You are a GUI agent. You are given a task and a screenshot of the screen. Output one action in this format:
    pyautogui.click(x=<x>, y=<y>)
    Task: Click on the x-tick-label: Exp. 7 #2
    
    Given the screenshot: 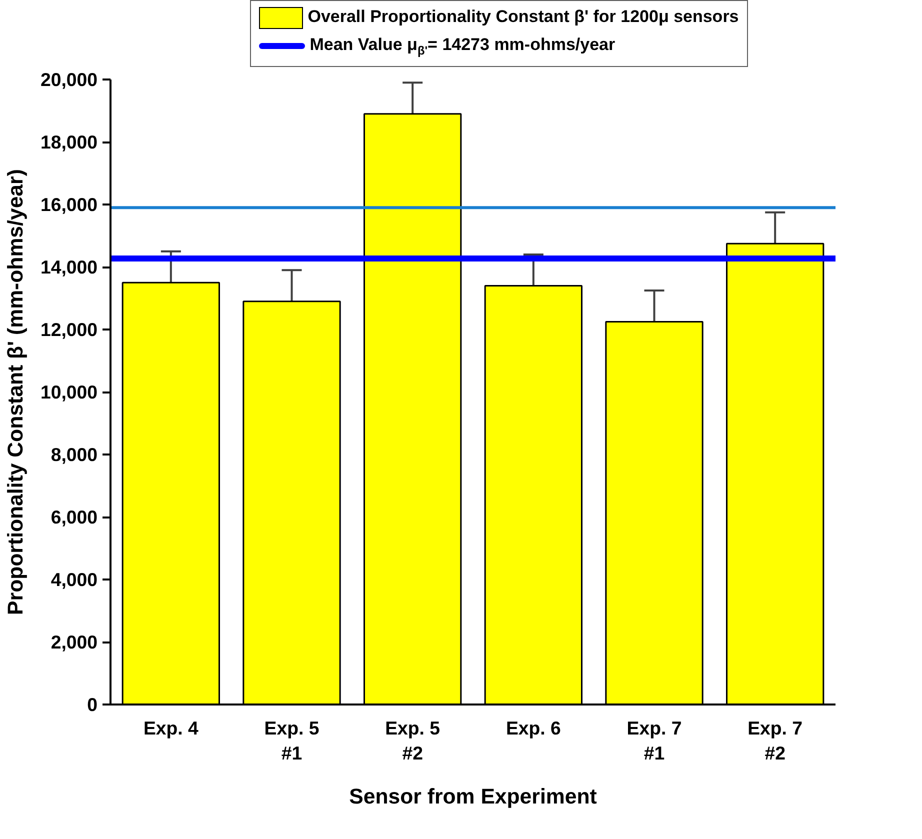 What is the action you would take?
    pyautogui.click(x=775, y=741)
    